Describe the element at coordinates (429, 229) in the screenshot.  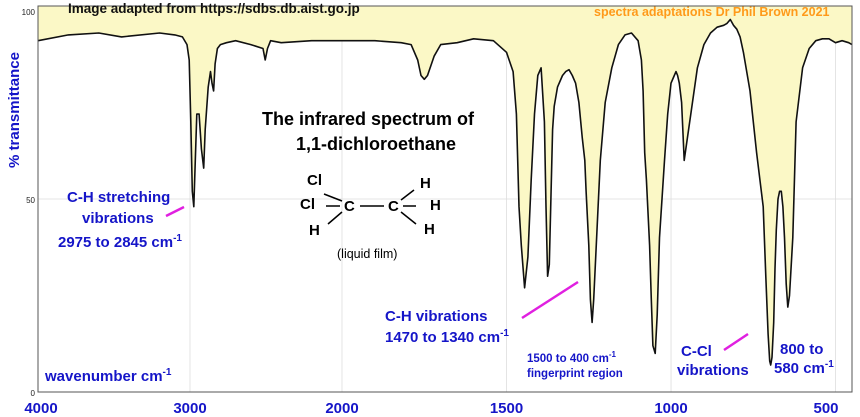
I see `atom-h4: H` at that location.